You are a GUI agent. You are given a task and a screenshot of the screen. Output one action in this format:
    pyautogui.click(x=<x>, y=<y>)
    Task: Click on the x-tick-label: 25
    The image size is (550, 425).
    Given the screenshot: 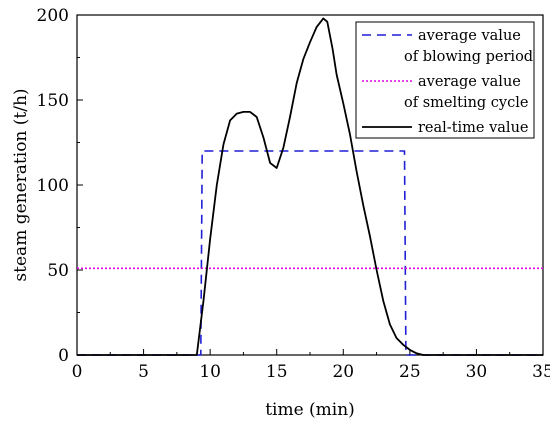 What is the action you would take?
    pyautogui.click(x=410, y=372)
    